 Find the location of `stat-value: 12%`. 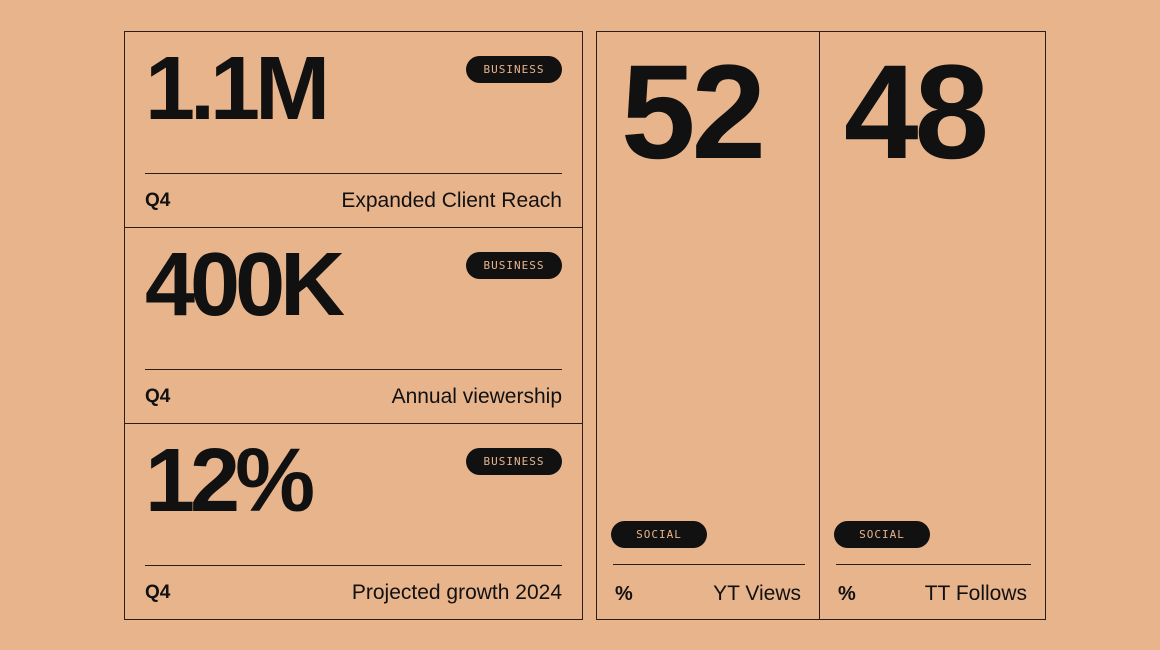

stat-value: 12% is located at coordinates (230, 481).